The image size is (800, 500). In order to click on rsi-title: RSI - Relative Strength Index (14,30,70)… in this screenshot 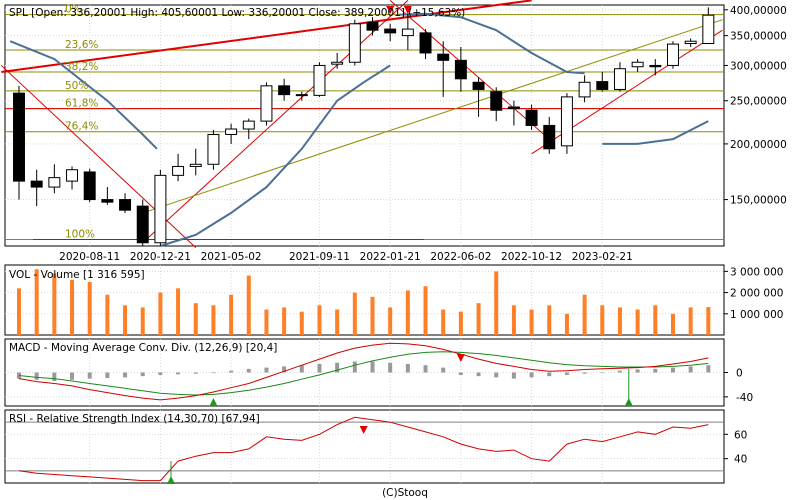, I will do `click(134, 419)`.